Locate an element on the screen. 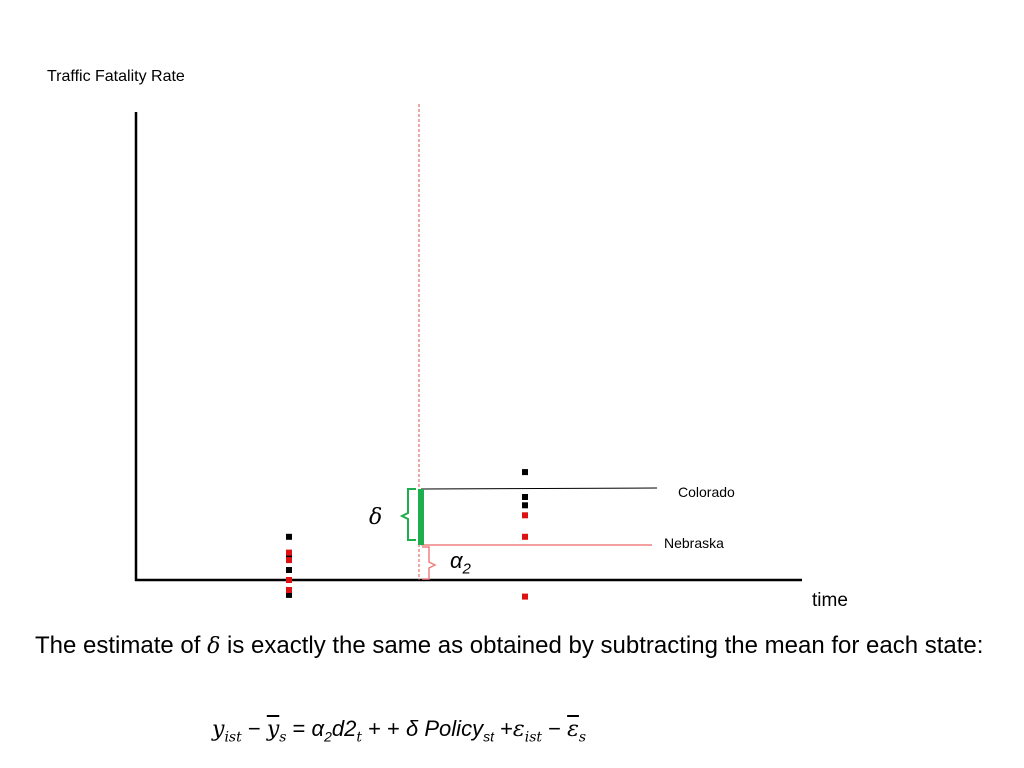 This screenshot has height=768, width=1024. colorado-label: Colorado is located at coordinates (706, 492).